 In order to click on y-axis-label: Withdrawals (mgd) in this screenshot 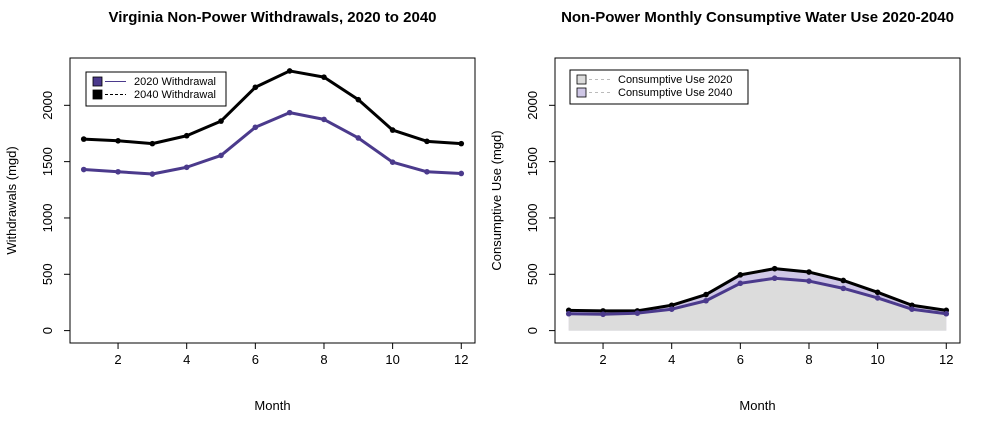, I will do `click(11, 200)`.